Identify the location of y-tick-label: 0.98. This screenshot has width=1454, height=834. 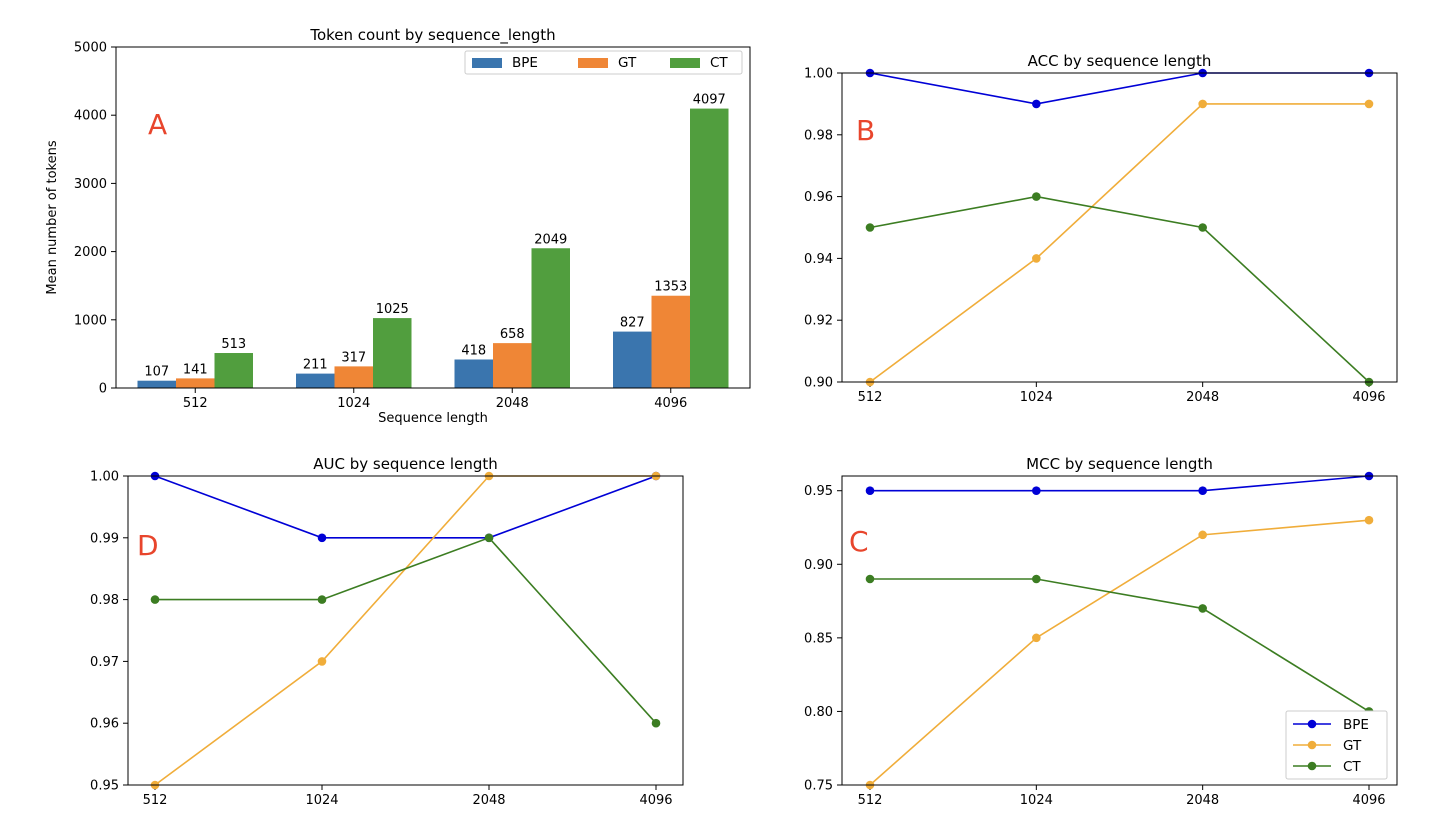
(104, 600).